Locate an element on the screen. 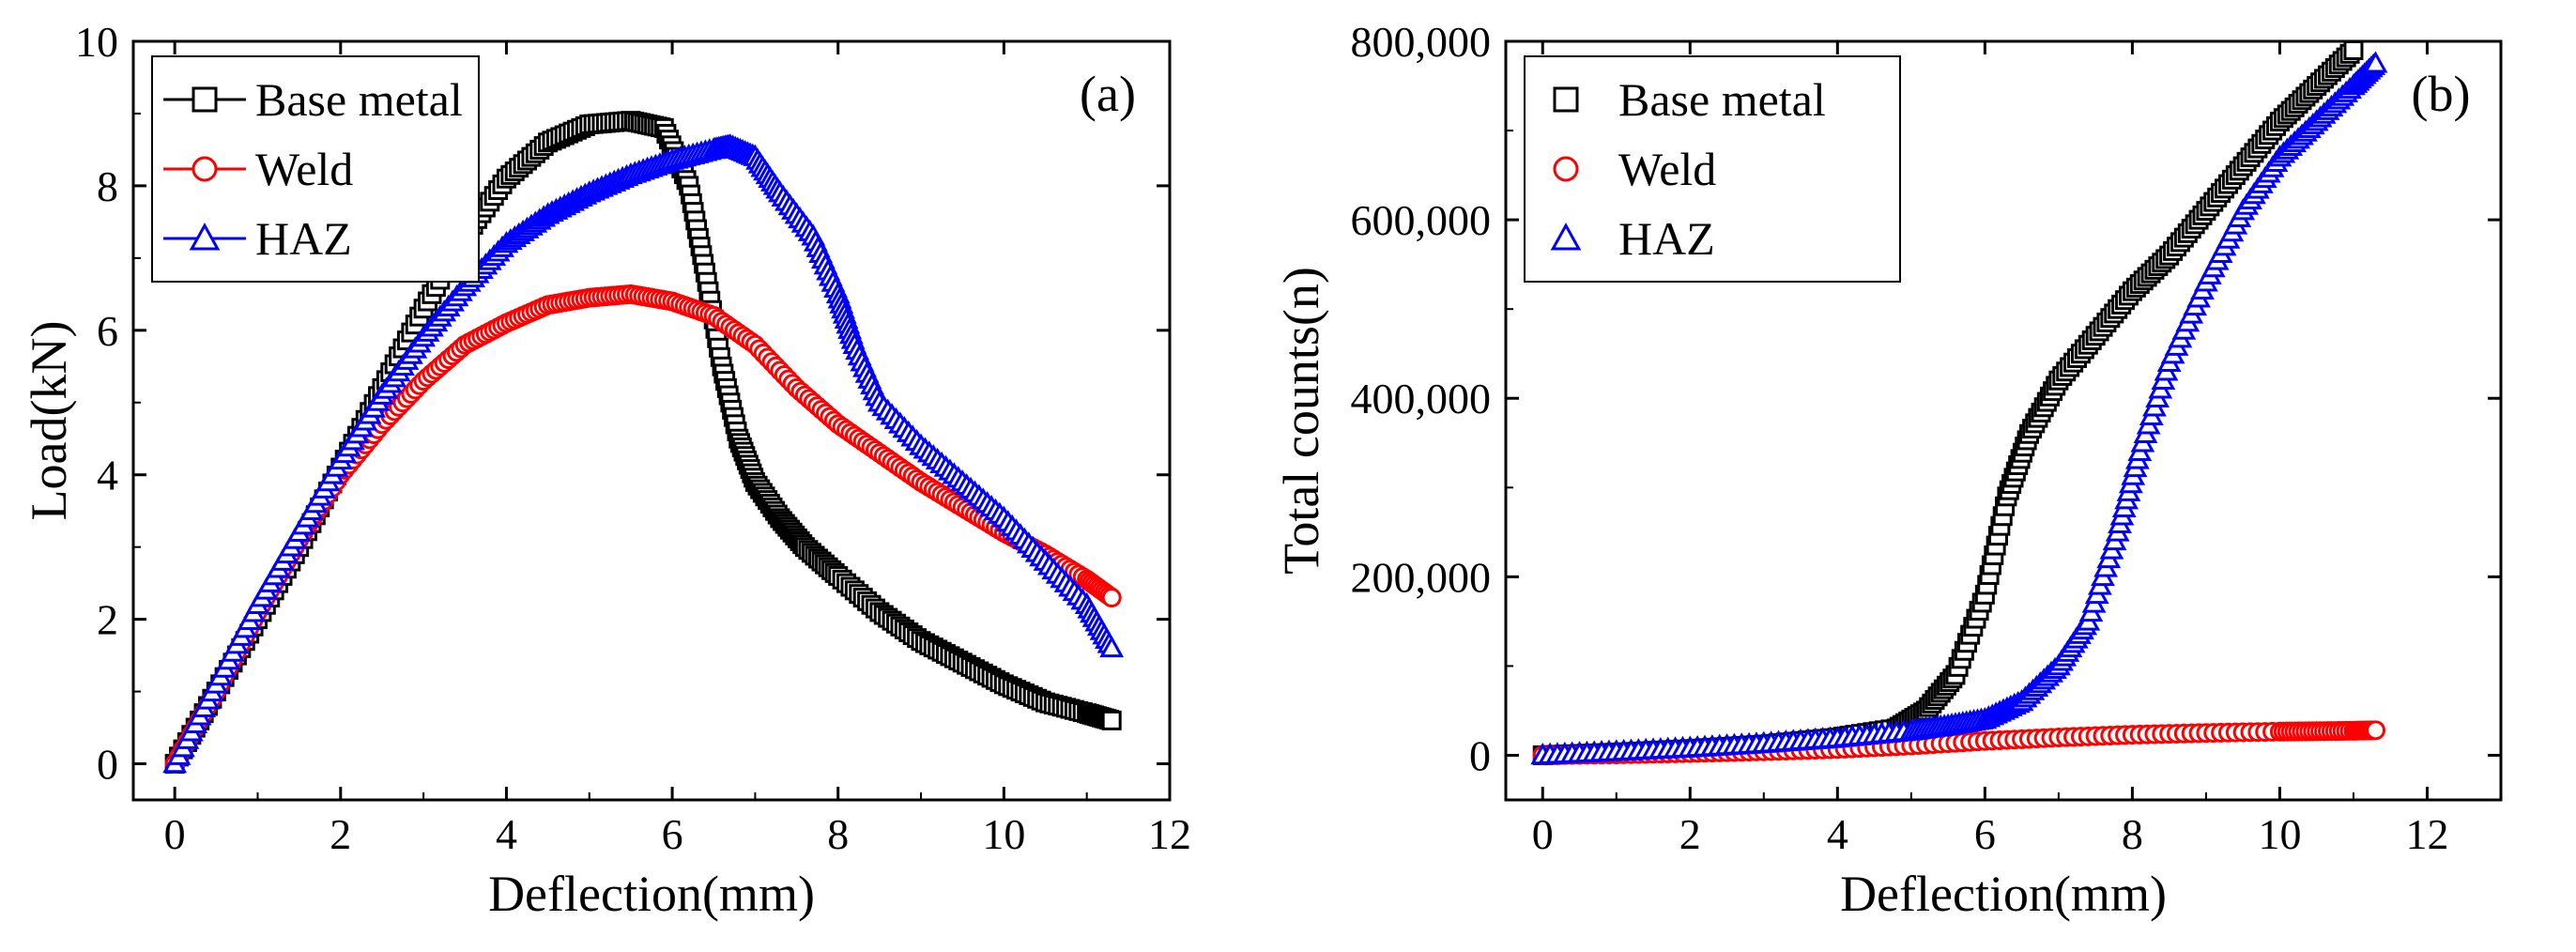 This screenshot has width=2576, height=952. y-tick-label: 4 is located at coordinates (108, 475).